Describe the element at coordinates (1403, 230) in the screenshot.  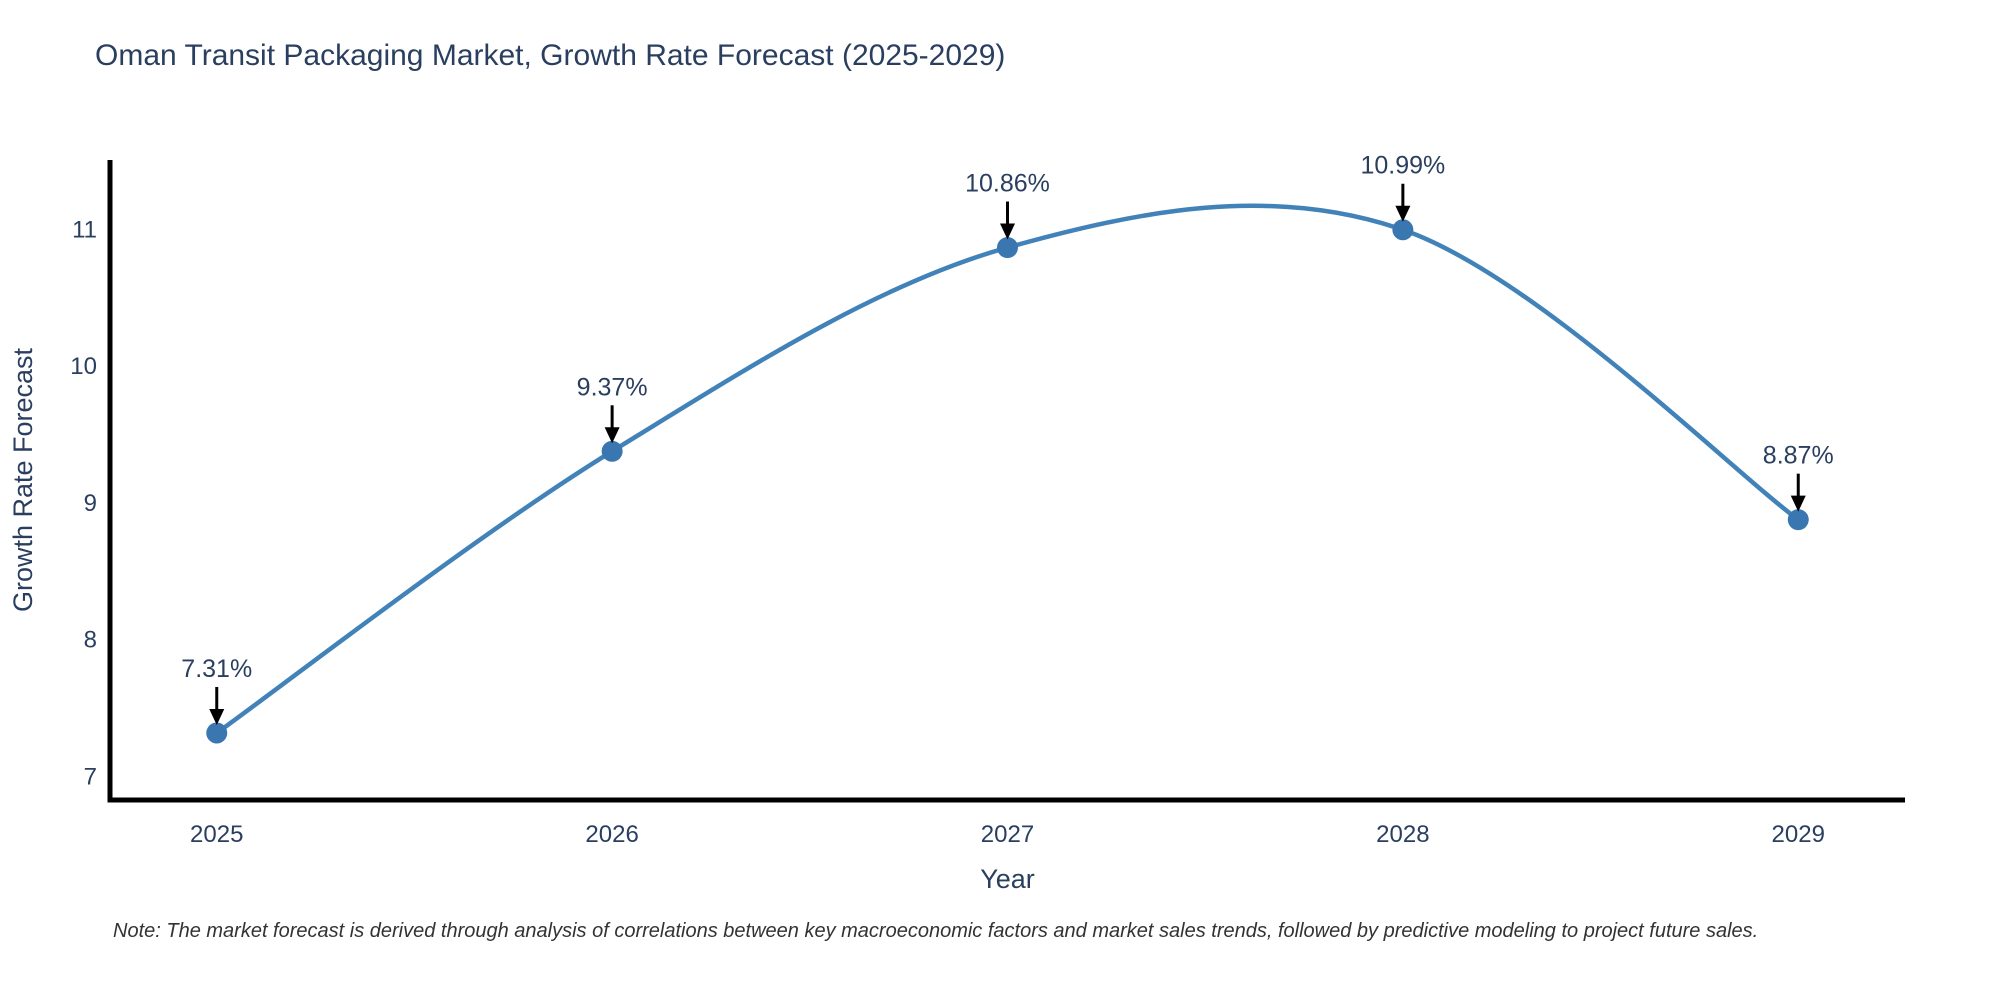
I see `data-point-marker-2028` at that location.